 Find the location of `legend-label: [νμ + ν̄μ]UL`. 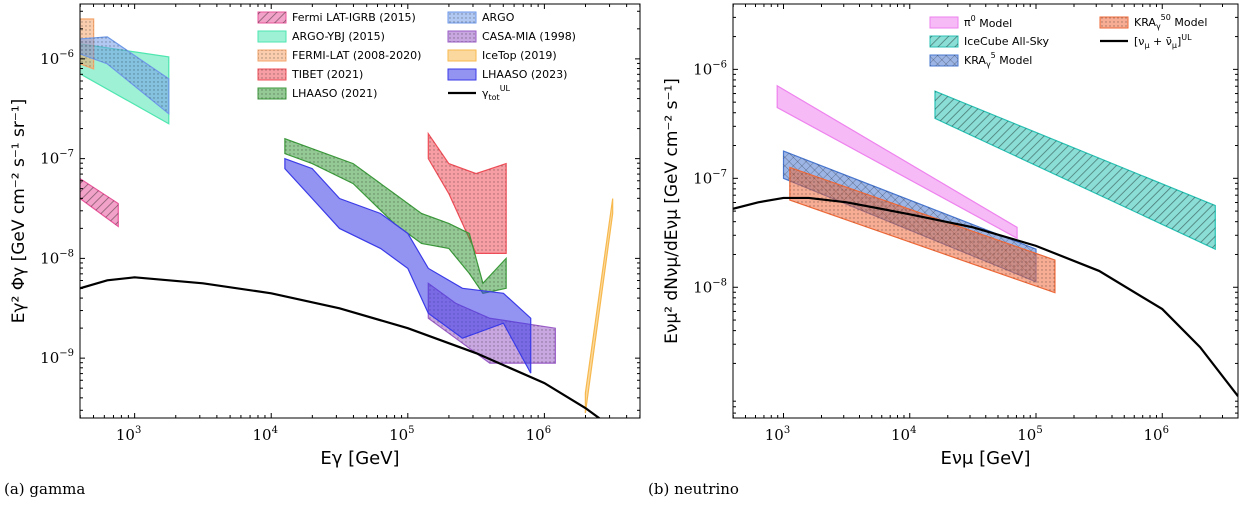

legend-label: [νμ + ν̄μ]UL is located at coordinates (1163, 41).